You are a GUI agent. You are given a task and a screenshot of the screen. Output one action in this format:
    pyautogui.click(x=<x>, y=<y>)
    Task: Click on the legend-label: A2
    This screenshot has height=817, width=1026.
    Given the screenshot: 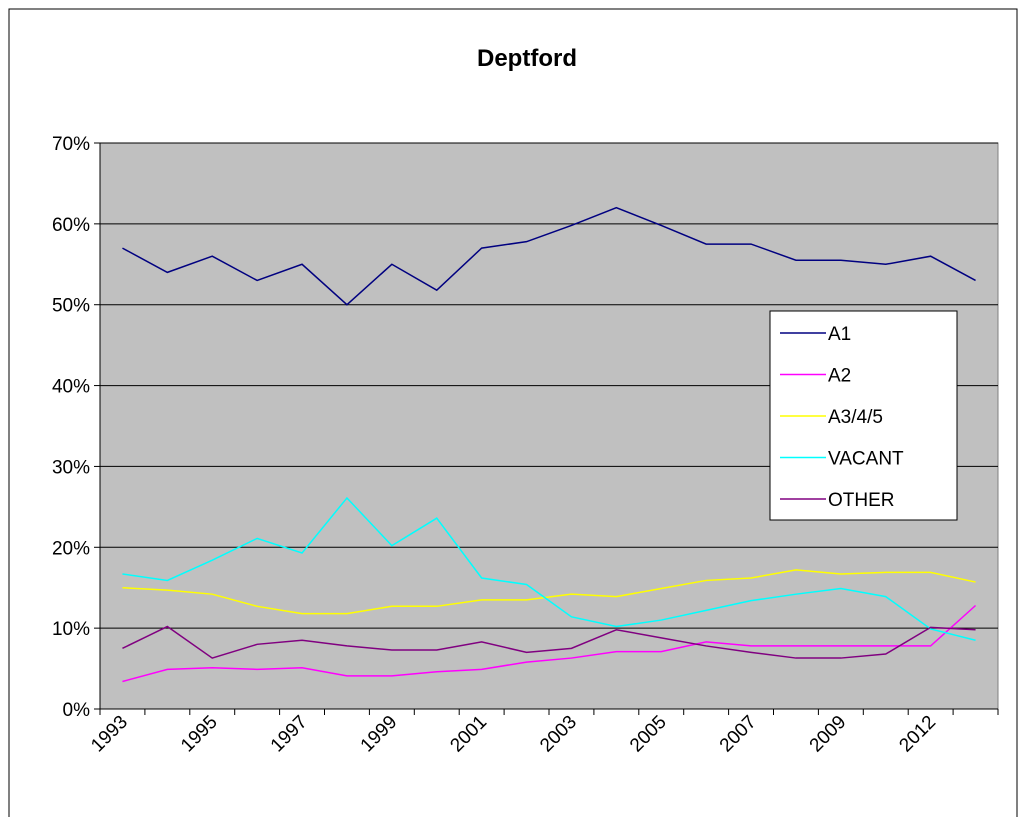 What is the action you would take?
    pyautogui.click(x=839, y=376)
    